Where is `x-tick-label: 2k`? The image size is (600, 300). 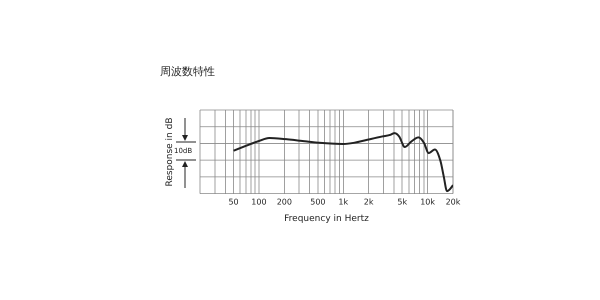 x-tick-label: 2k is located at coordinates (369, 201).